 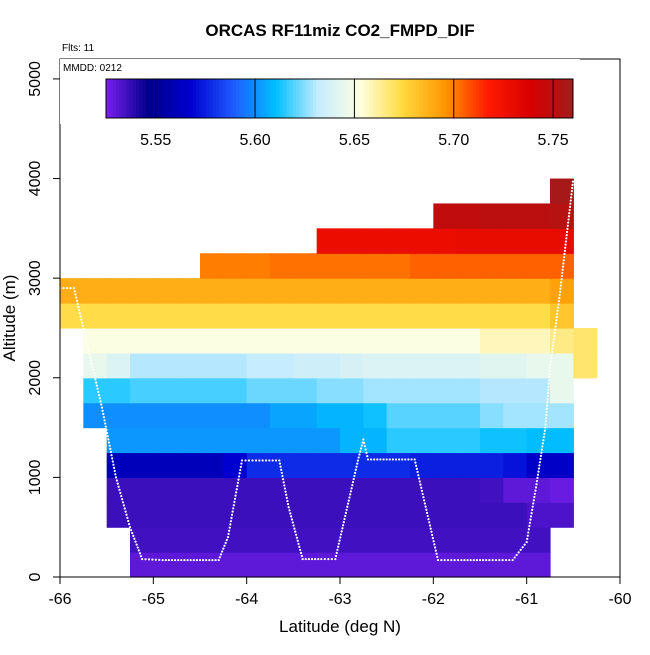 I want to click on flights-label: Flts: 11, so click(x=78, y=48).